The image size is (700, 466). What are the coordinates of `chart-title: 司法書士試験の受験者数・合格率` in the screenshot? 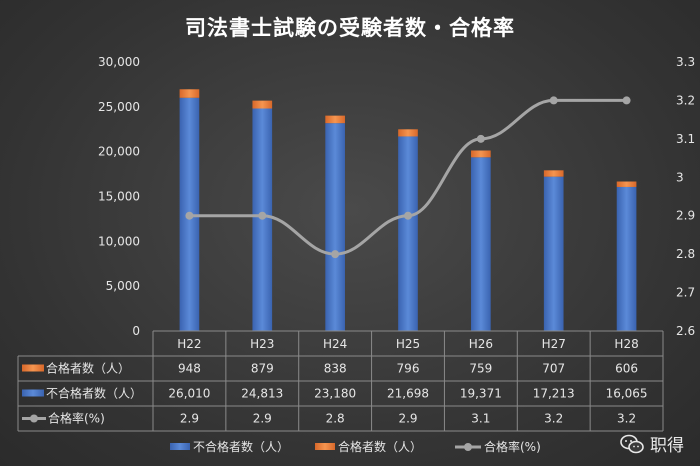 It's located at (350, 28).